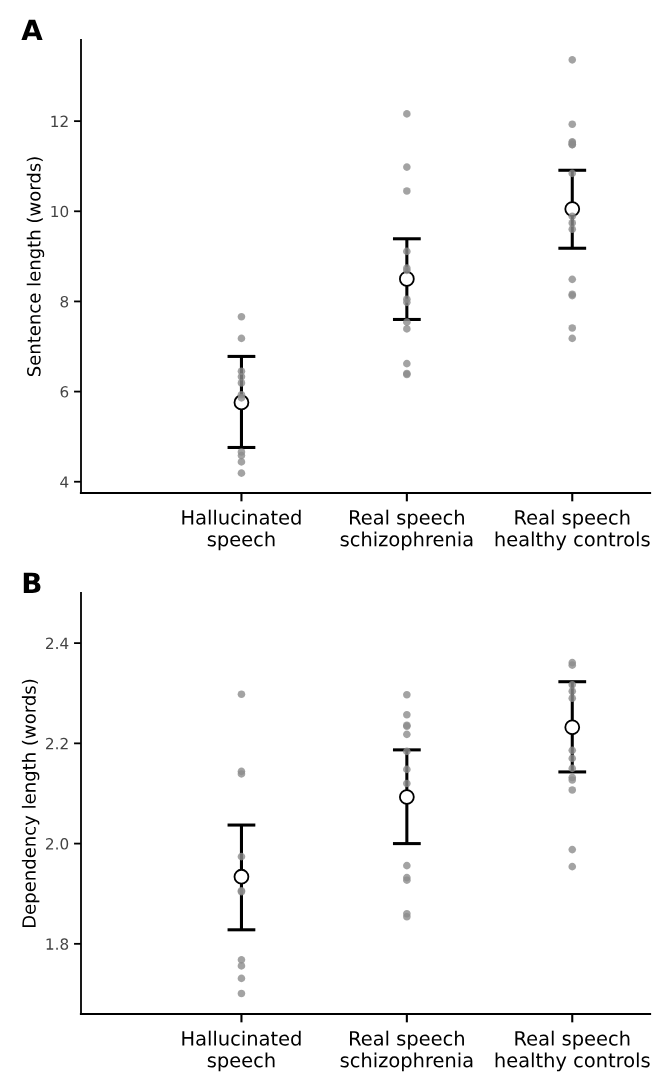 Image resolution: width=670 pixels, height=1084 pixels. What do you see at coordinates (60, 211) in the screenshot?
I see `y-tick-label: 10` at bounding box center [60, 211].